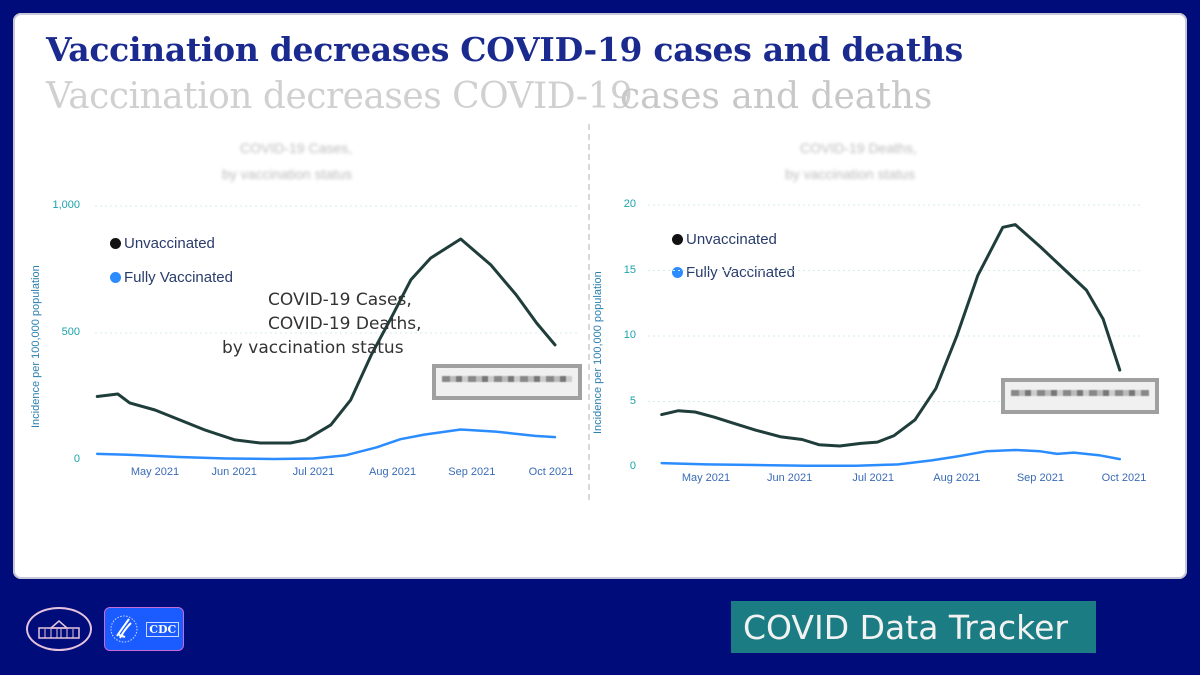  I want to click on overlay-deaths-text: COVID-19 Deaths,, so click(345, 324).